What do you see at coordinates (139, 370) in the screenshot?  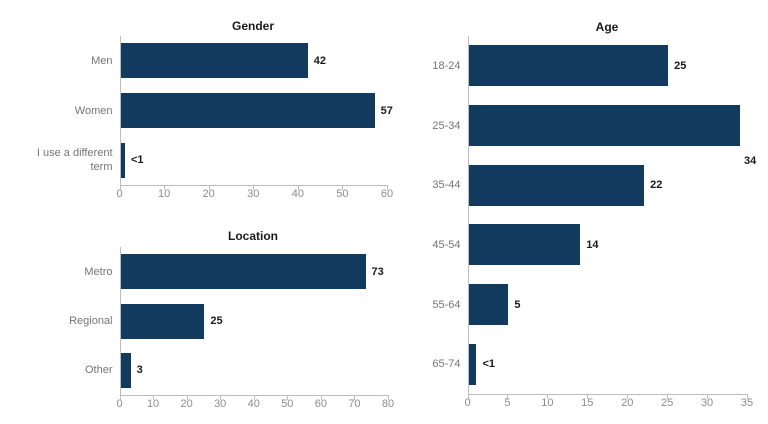 I see `location-value-label-2: 3` at bounding box center [139, 370].